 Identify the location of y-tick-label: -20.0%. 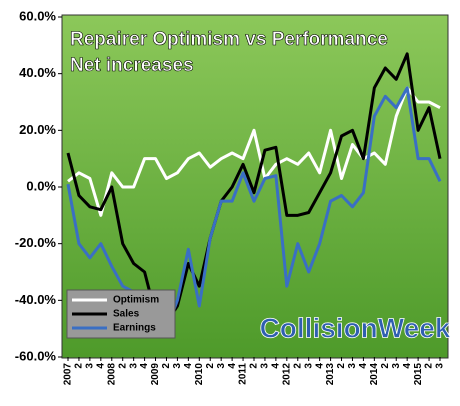
(36, 242).